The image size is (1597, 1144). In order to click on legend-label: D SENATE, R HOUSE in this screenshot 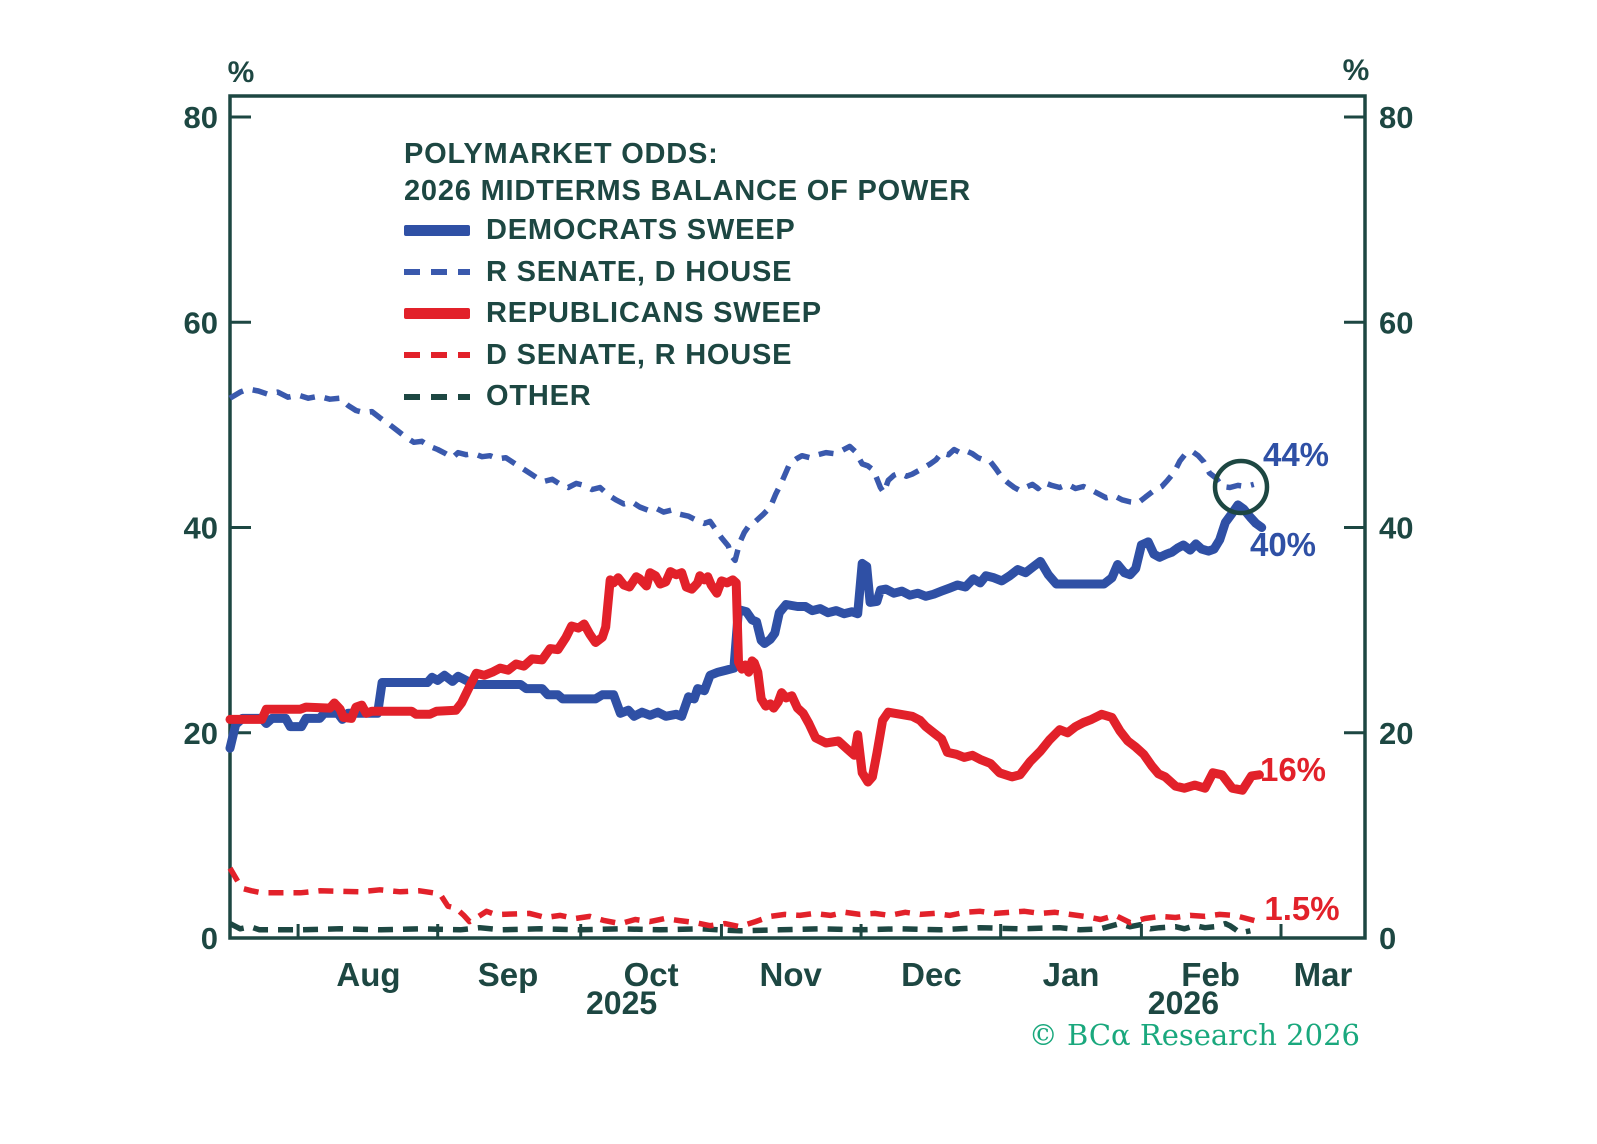, I will do `click(639, 354)`.